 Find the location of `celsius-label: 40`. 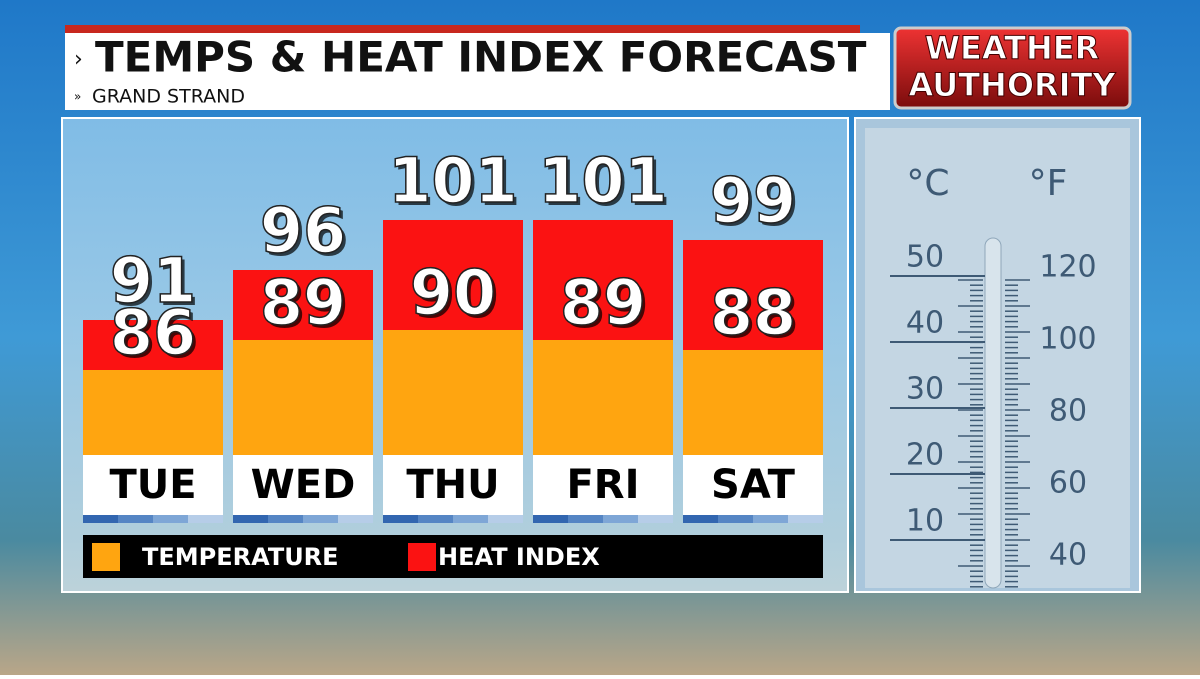

celsius-label: 40 is located at coordinates (925, 323).